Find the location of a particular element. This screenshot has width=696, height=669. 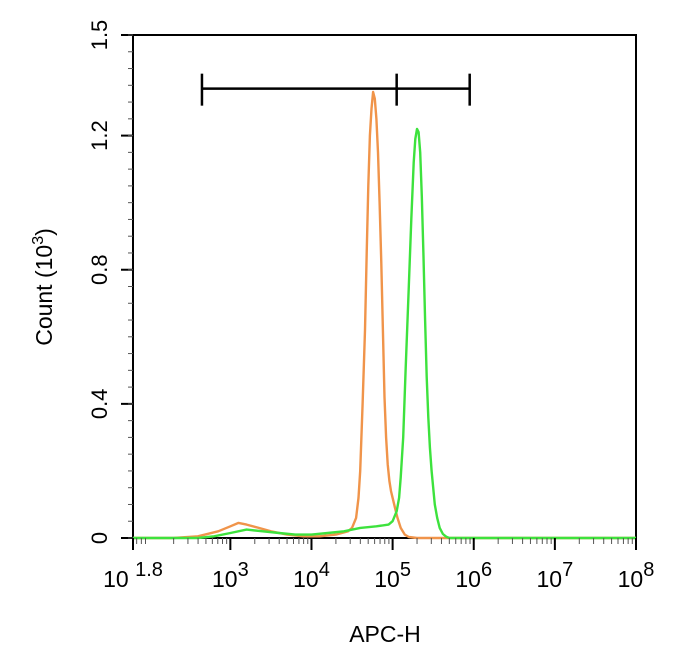

y-axis-unit-open: ( is located at coordinates (44, 274).